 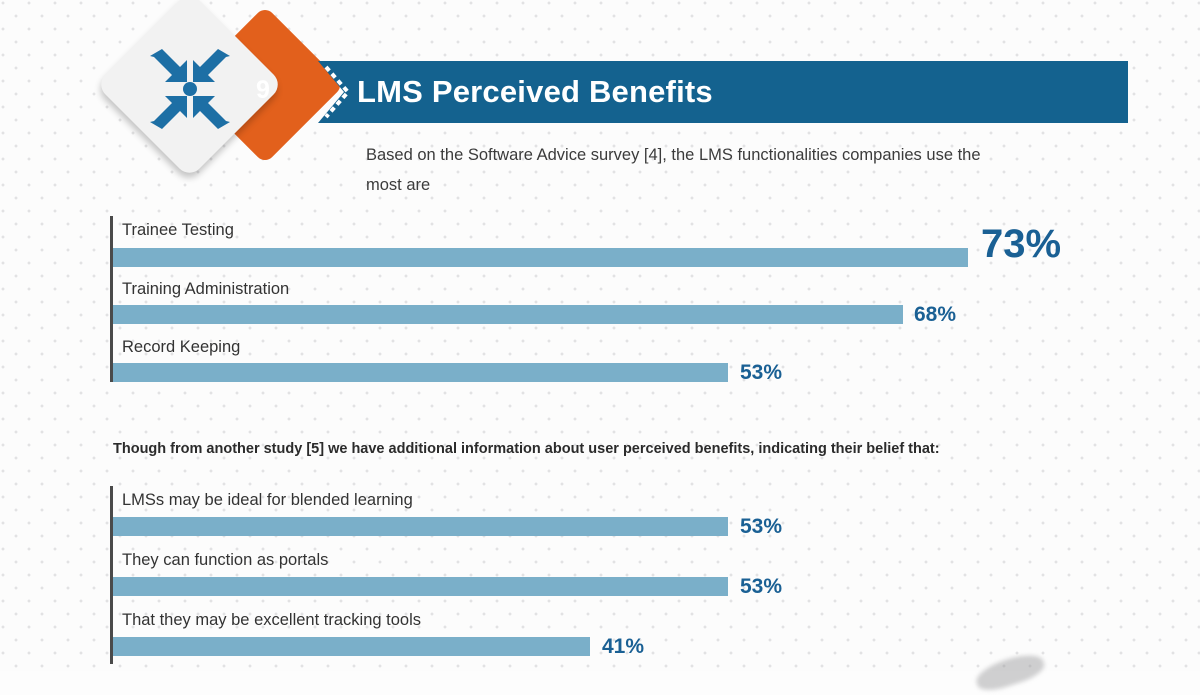 What do you see at coordinates (623, 646) in the screenshot?
I see `bar-value: 41%` at bounding box center [623, 646].